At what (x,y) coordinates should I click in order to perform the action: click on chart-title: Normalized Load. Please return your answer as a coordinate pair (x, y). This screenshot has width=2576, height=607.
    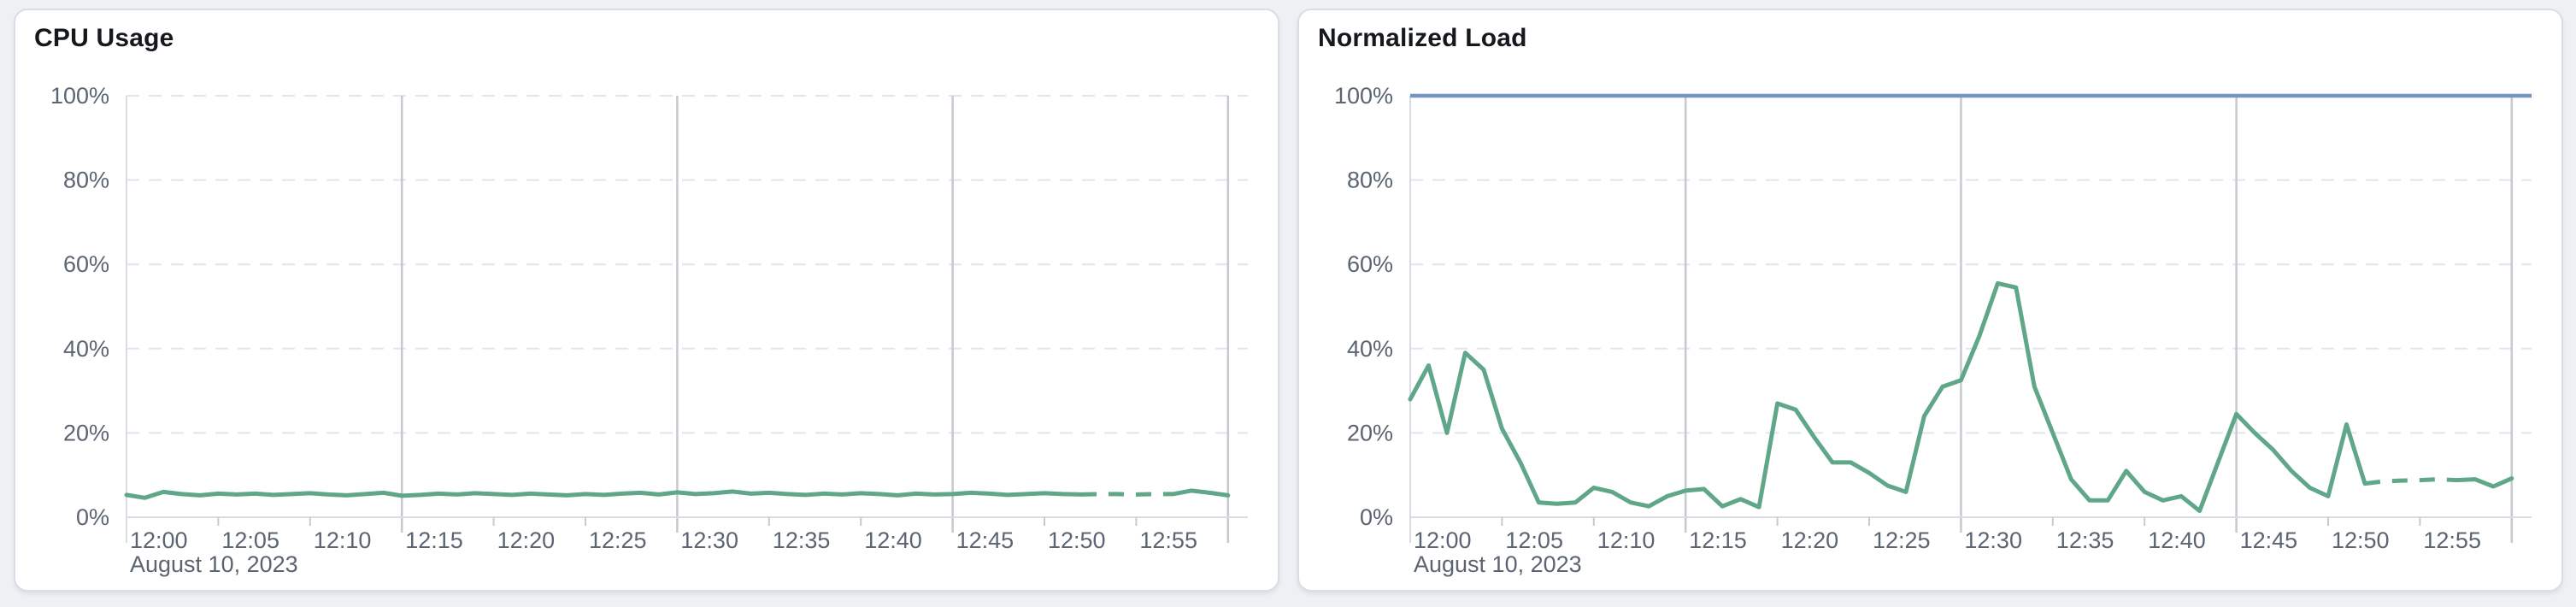
    Looking at the image, I should click on (1422, 38).